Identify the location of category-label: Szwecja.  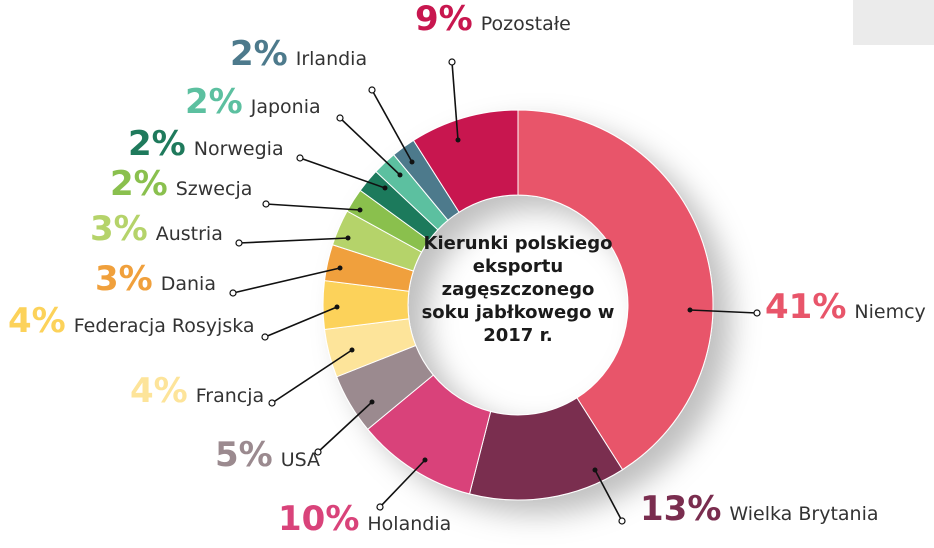
(214, 189).